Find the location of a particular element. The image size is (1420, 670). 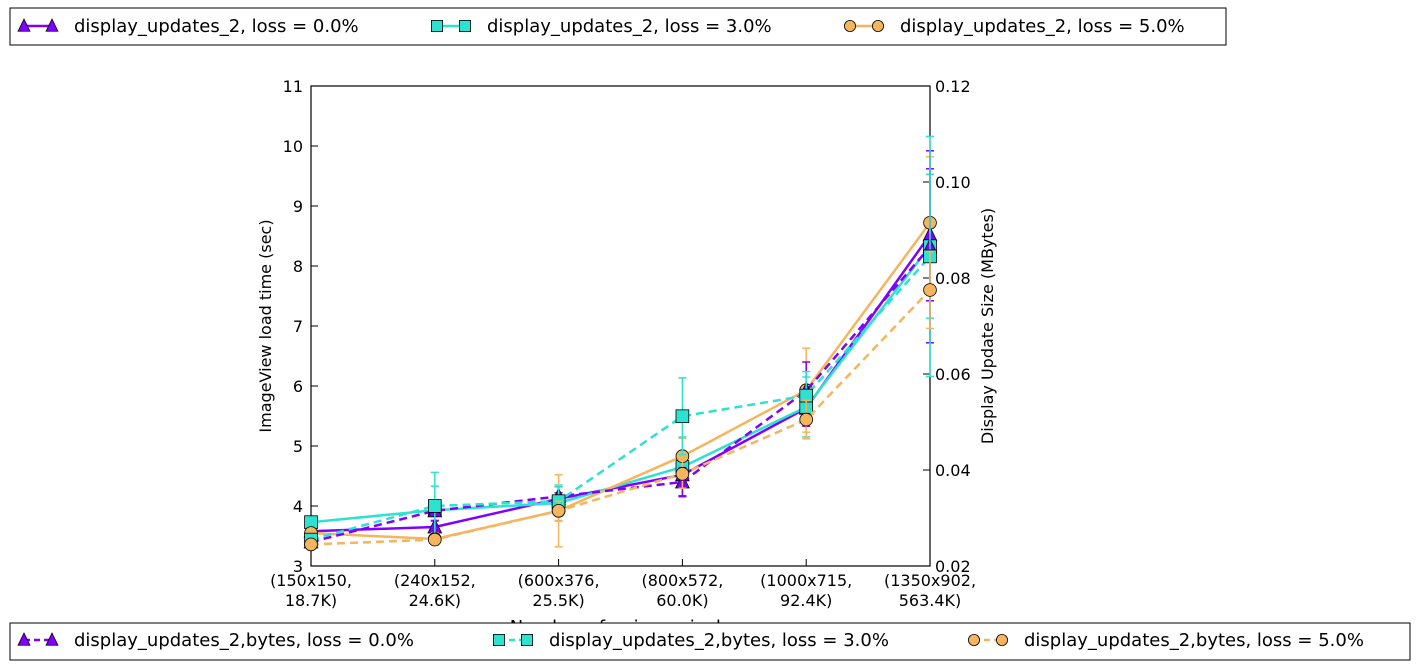

y-axis-label: ImageView load time (sec) is located at coordinates (265, 325).